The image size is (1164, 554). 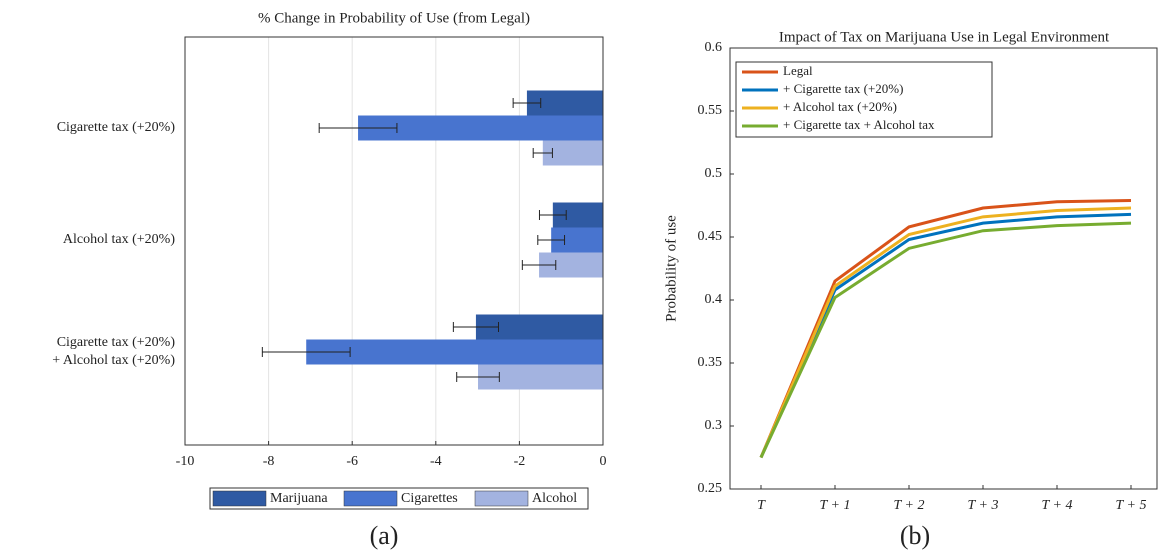 What do you see at coordinates (761, 505) in the screenshot?
I see `x-tick-label: T` at bounding box center [761, 505].